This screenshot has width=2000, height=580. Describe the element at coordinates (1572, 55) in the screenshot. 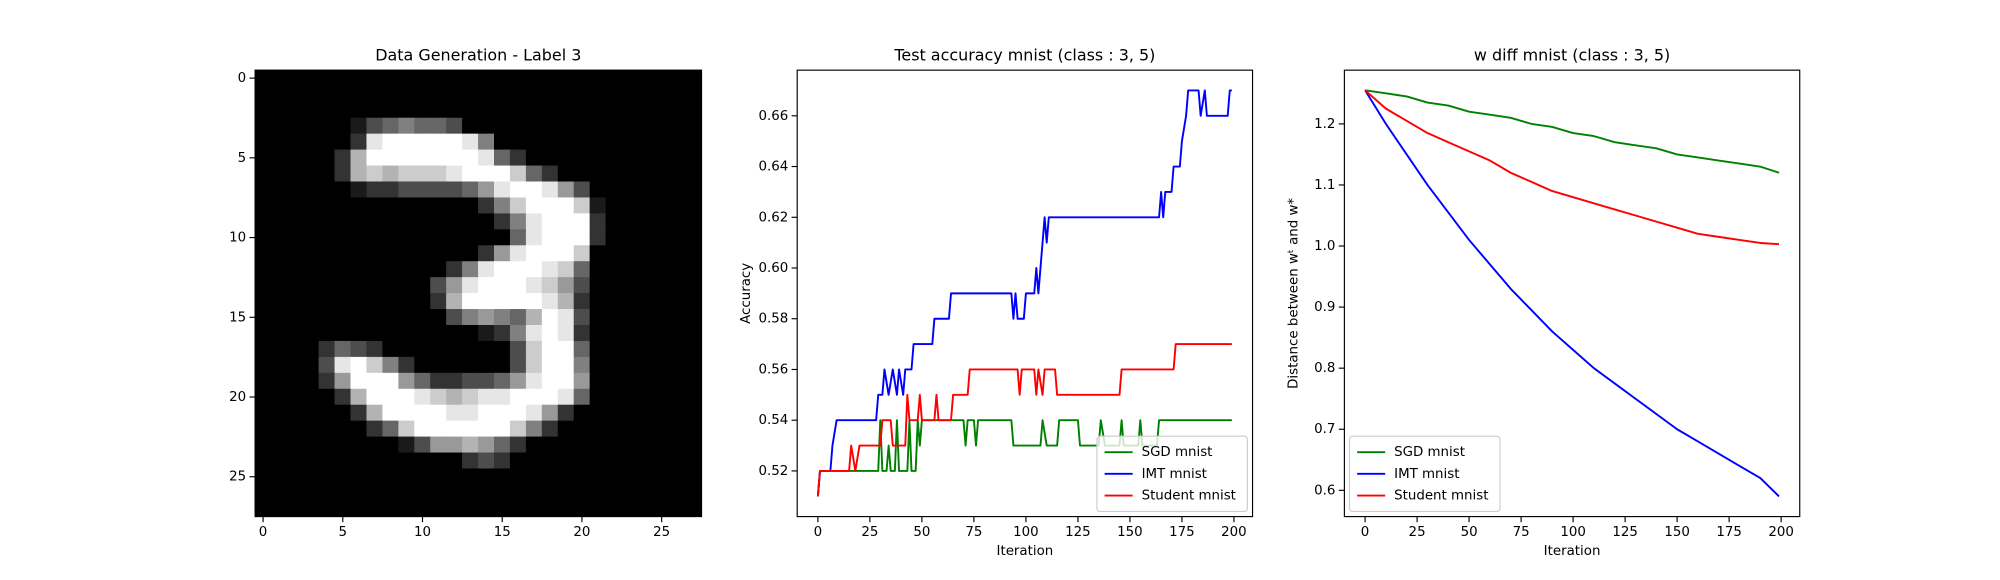

I see `subplot-title: w diff mnist (class : 3, 5)` at that location.